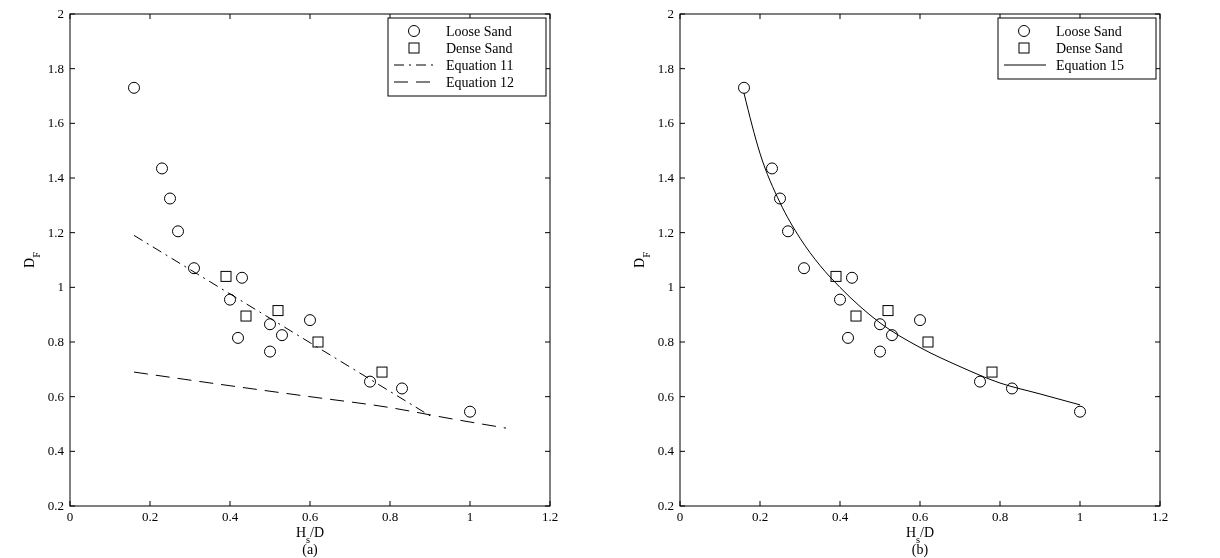 This screenshot has height=558, width=1220. What do you see at coordinates (310, 550) in the screenshot?
I see `text: (a)` at bounding box center [310, 550].